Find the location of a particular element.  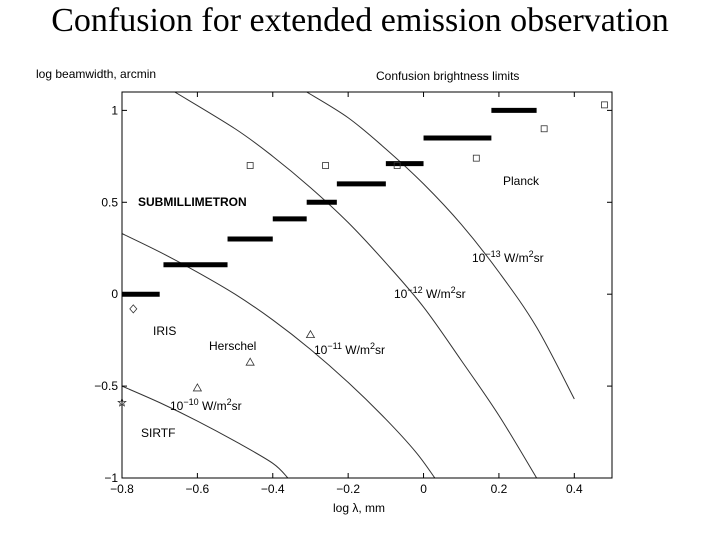

y-tick-label-4: 1 is located at coordinates (114, 110).